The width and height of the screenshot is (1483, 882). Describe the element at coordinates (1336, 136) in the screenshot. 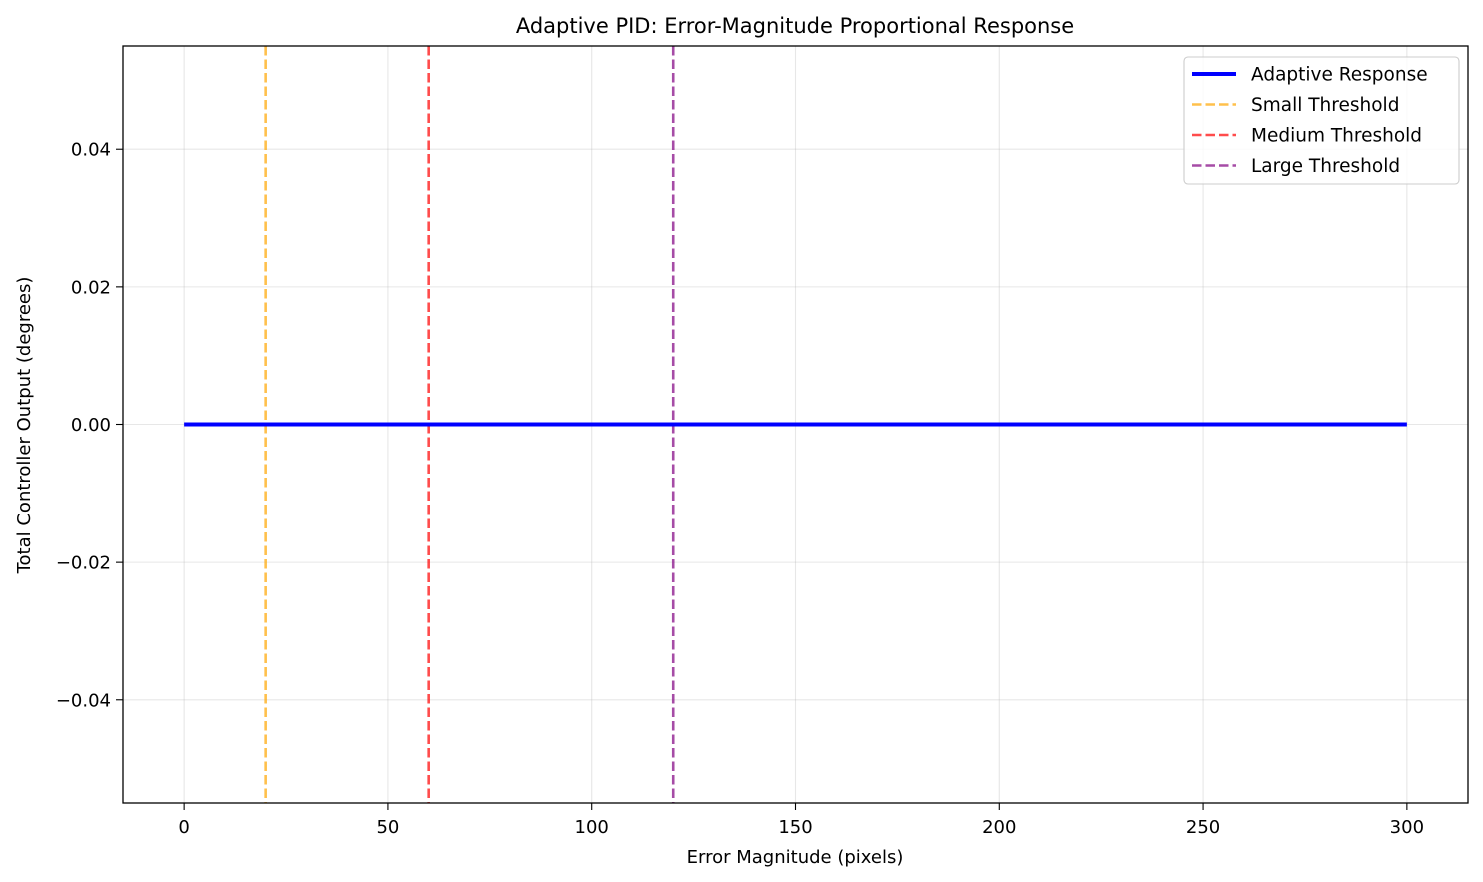

I see `legend-label: Medium Threshold` at that location.